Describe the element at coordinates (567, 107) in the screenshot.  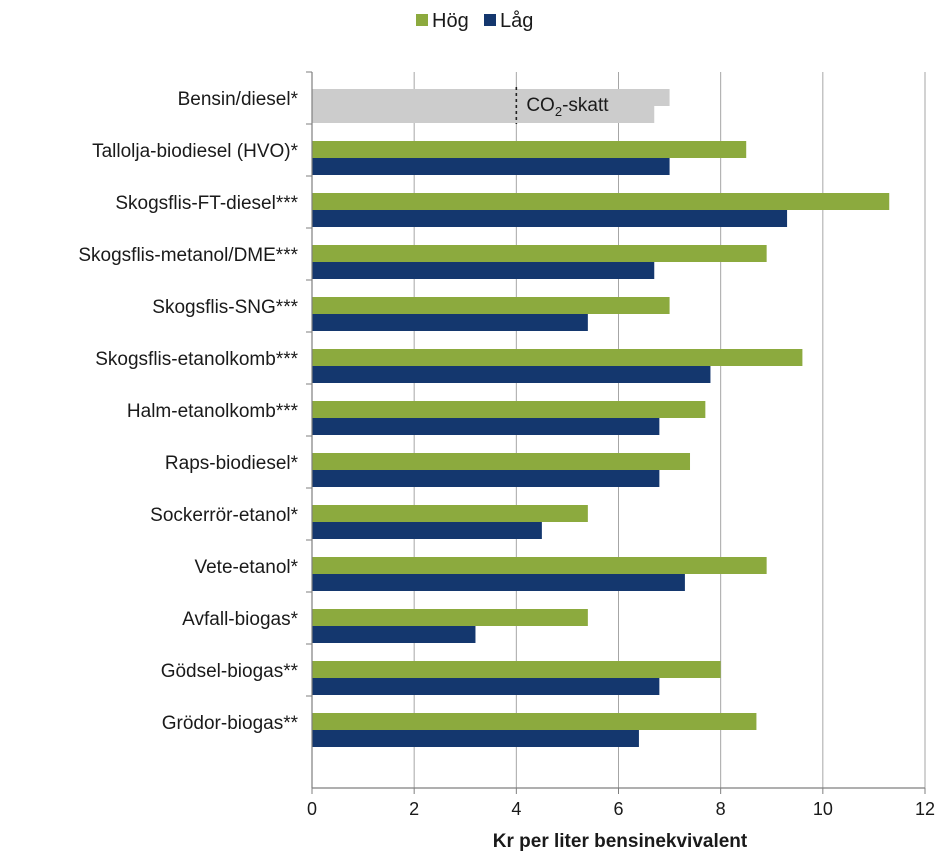
I see `co2-tax-annotation: CO2-skatt` at that location.